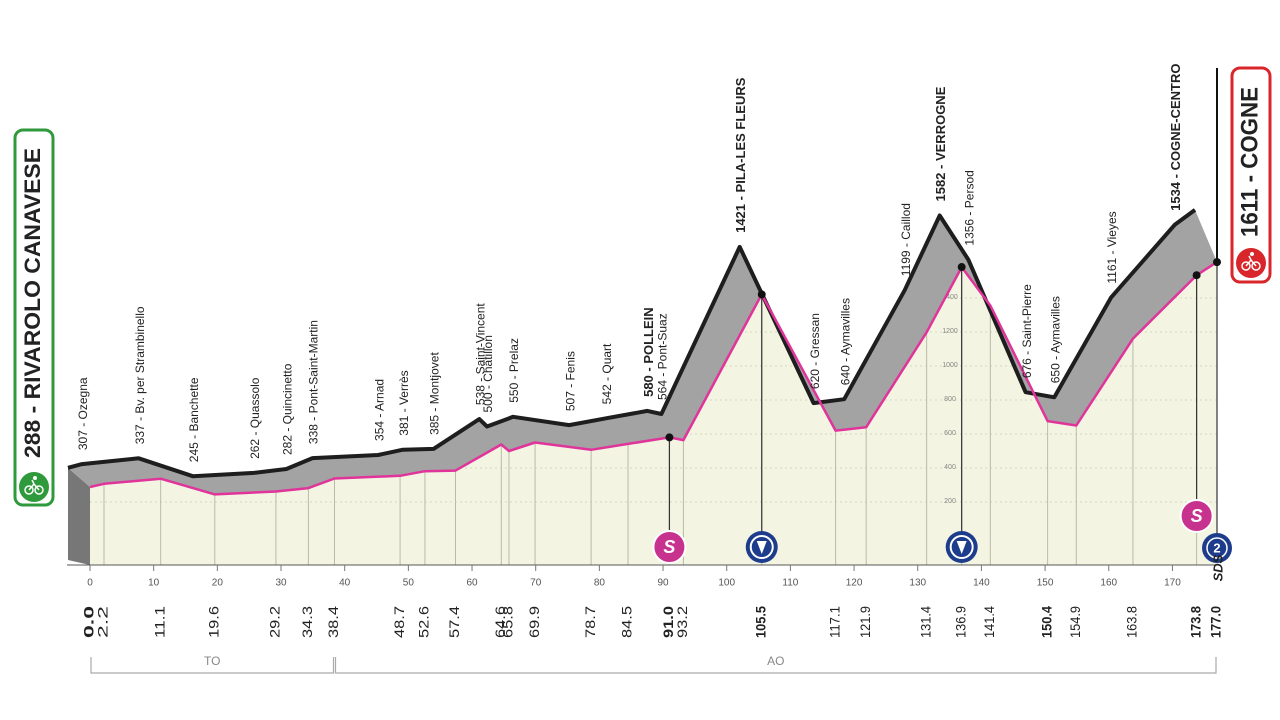 This screenshot has width=1280, height=720. I want to click on waypoint-label: 338 - Pont-Saint-Martin, so click(314, 382).